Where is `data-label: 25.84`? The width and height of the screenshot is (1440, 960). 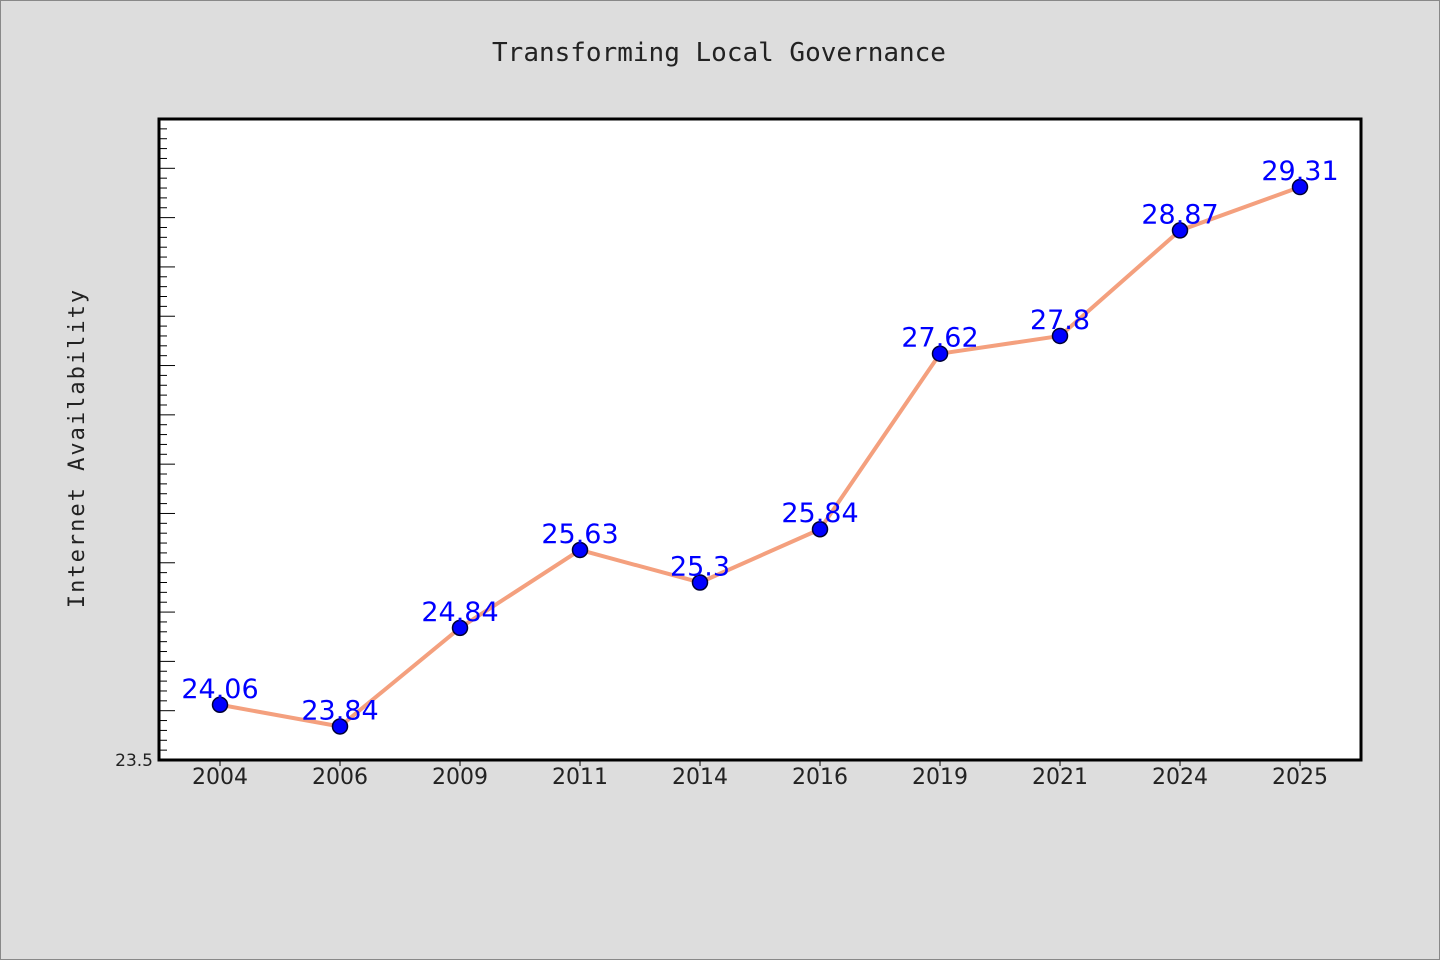 data-label: 25.84 is located at coordinates (819, 513).